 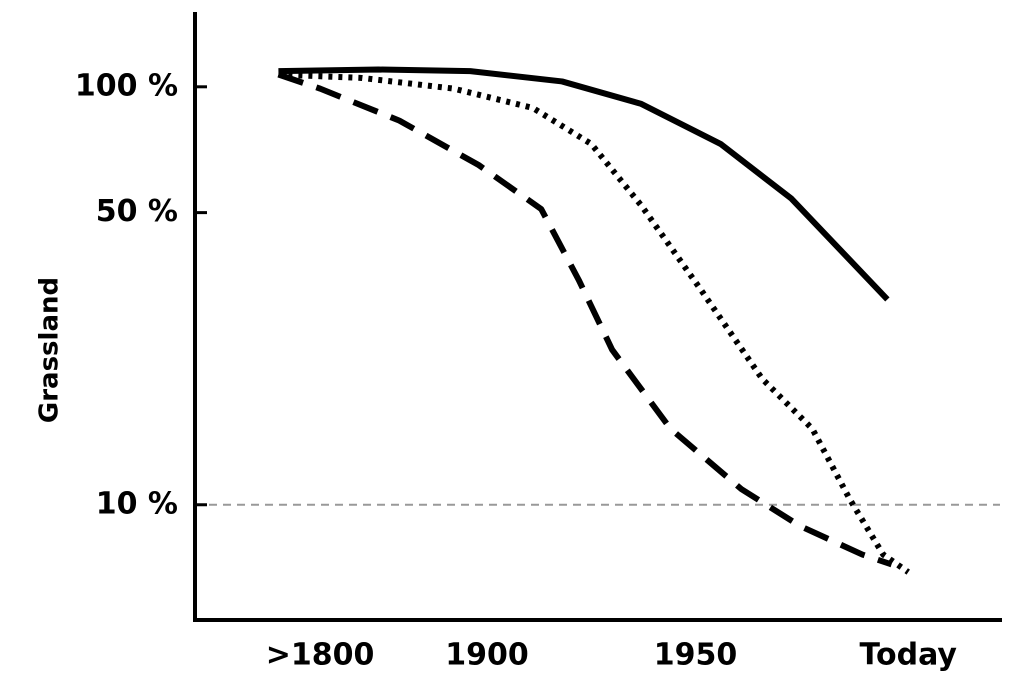 I want to click on x-tick-label: Today, so click(x=909, y=655).